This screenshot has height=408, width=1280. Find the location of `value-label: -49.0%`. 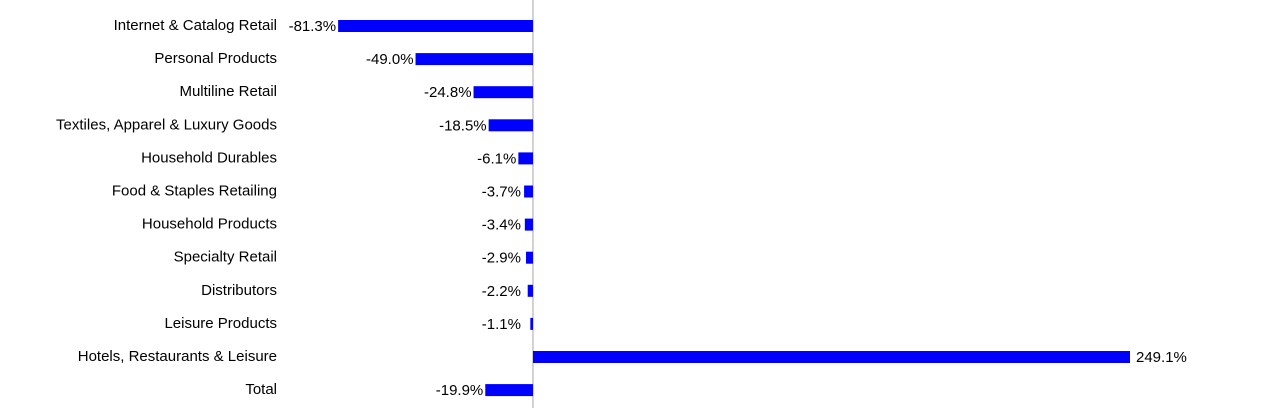

value-label: -49.0% is located at coordinates (390, 59).